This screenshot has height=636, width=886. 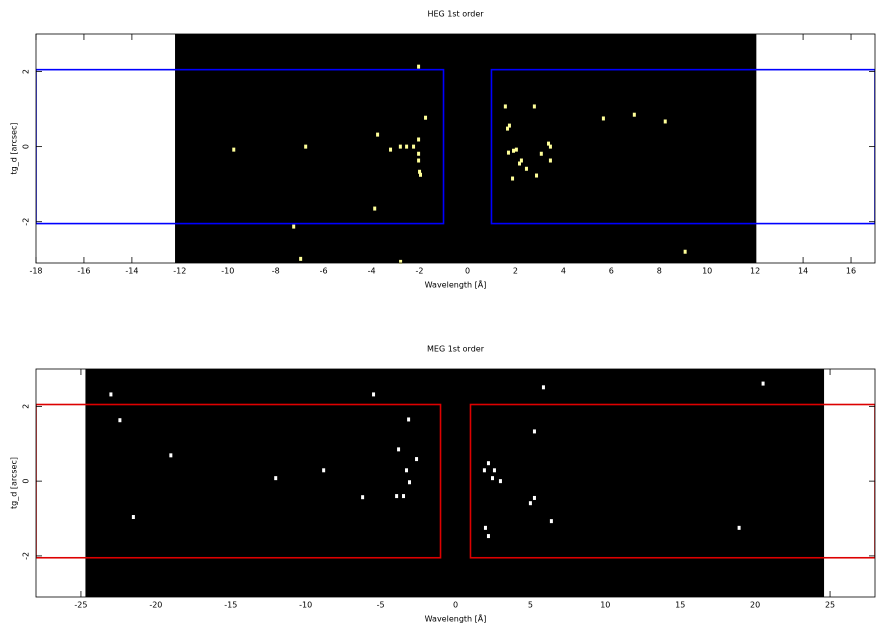 I want to click on x-tick-label: 4, so click(x=563, y=271).